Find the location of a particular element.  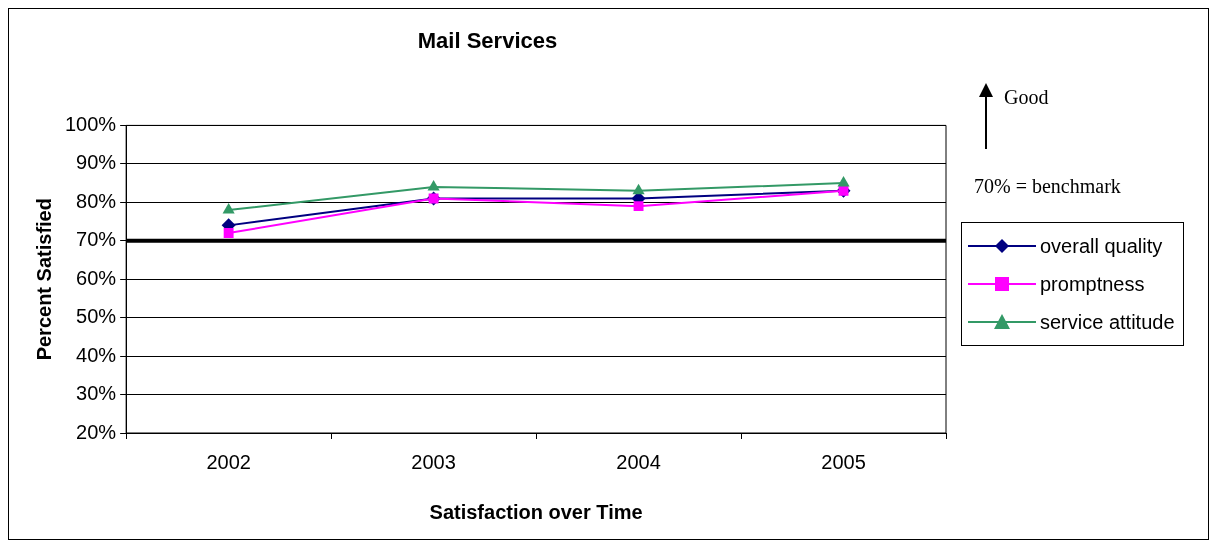

chart-title: Mail Services is located at coordinates (487, 41).